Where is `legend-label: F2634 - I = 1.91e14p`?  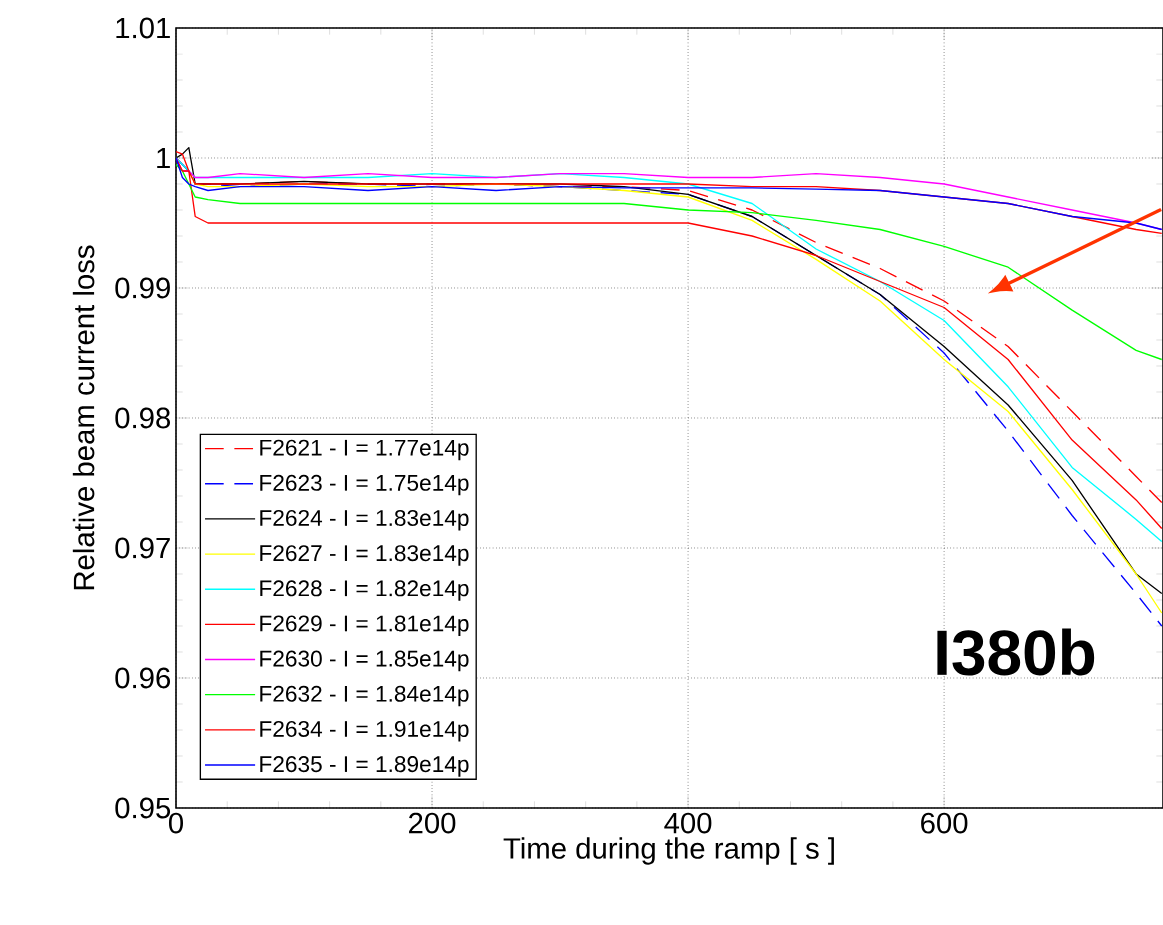
legend-label: F2634 - I = 1.91e14p is located at coordinates (364, 731).